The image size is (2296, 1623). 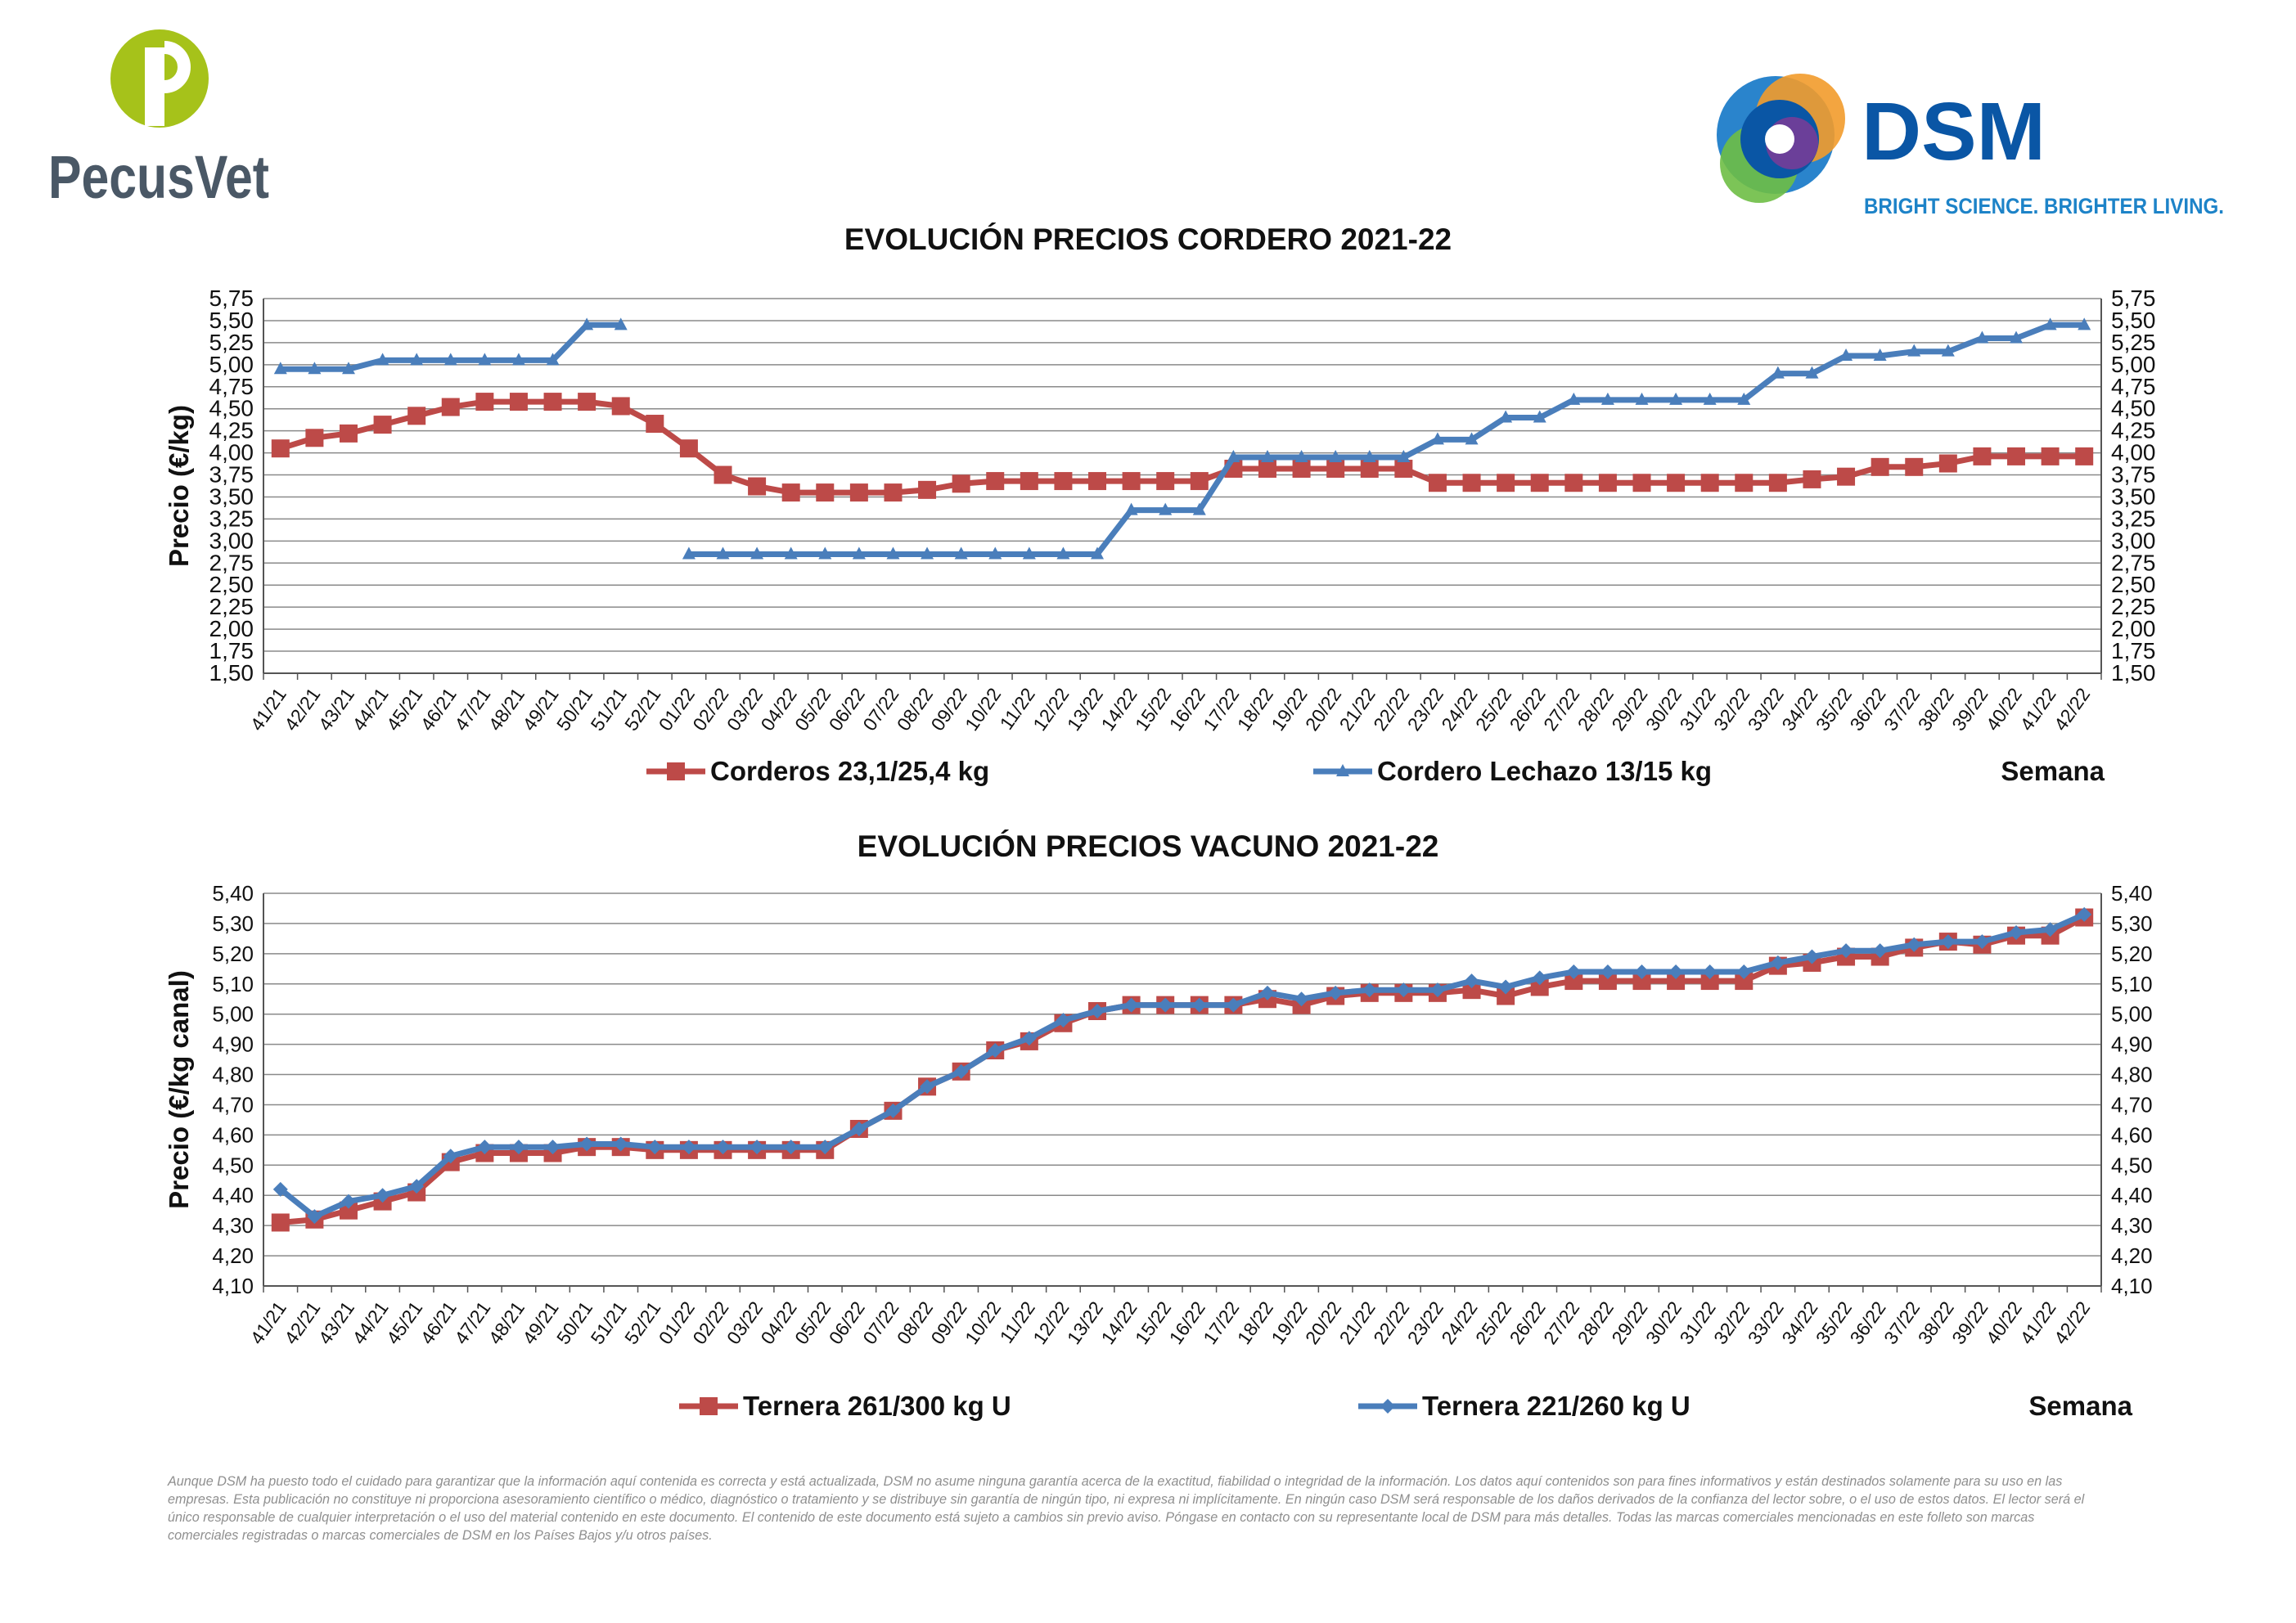 I want to click on y-tick-label-right: 2,25, so click(x=2133, y=606).